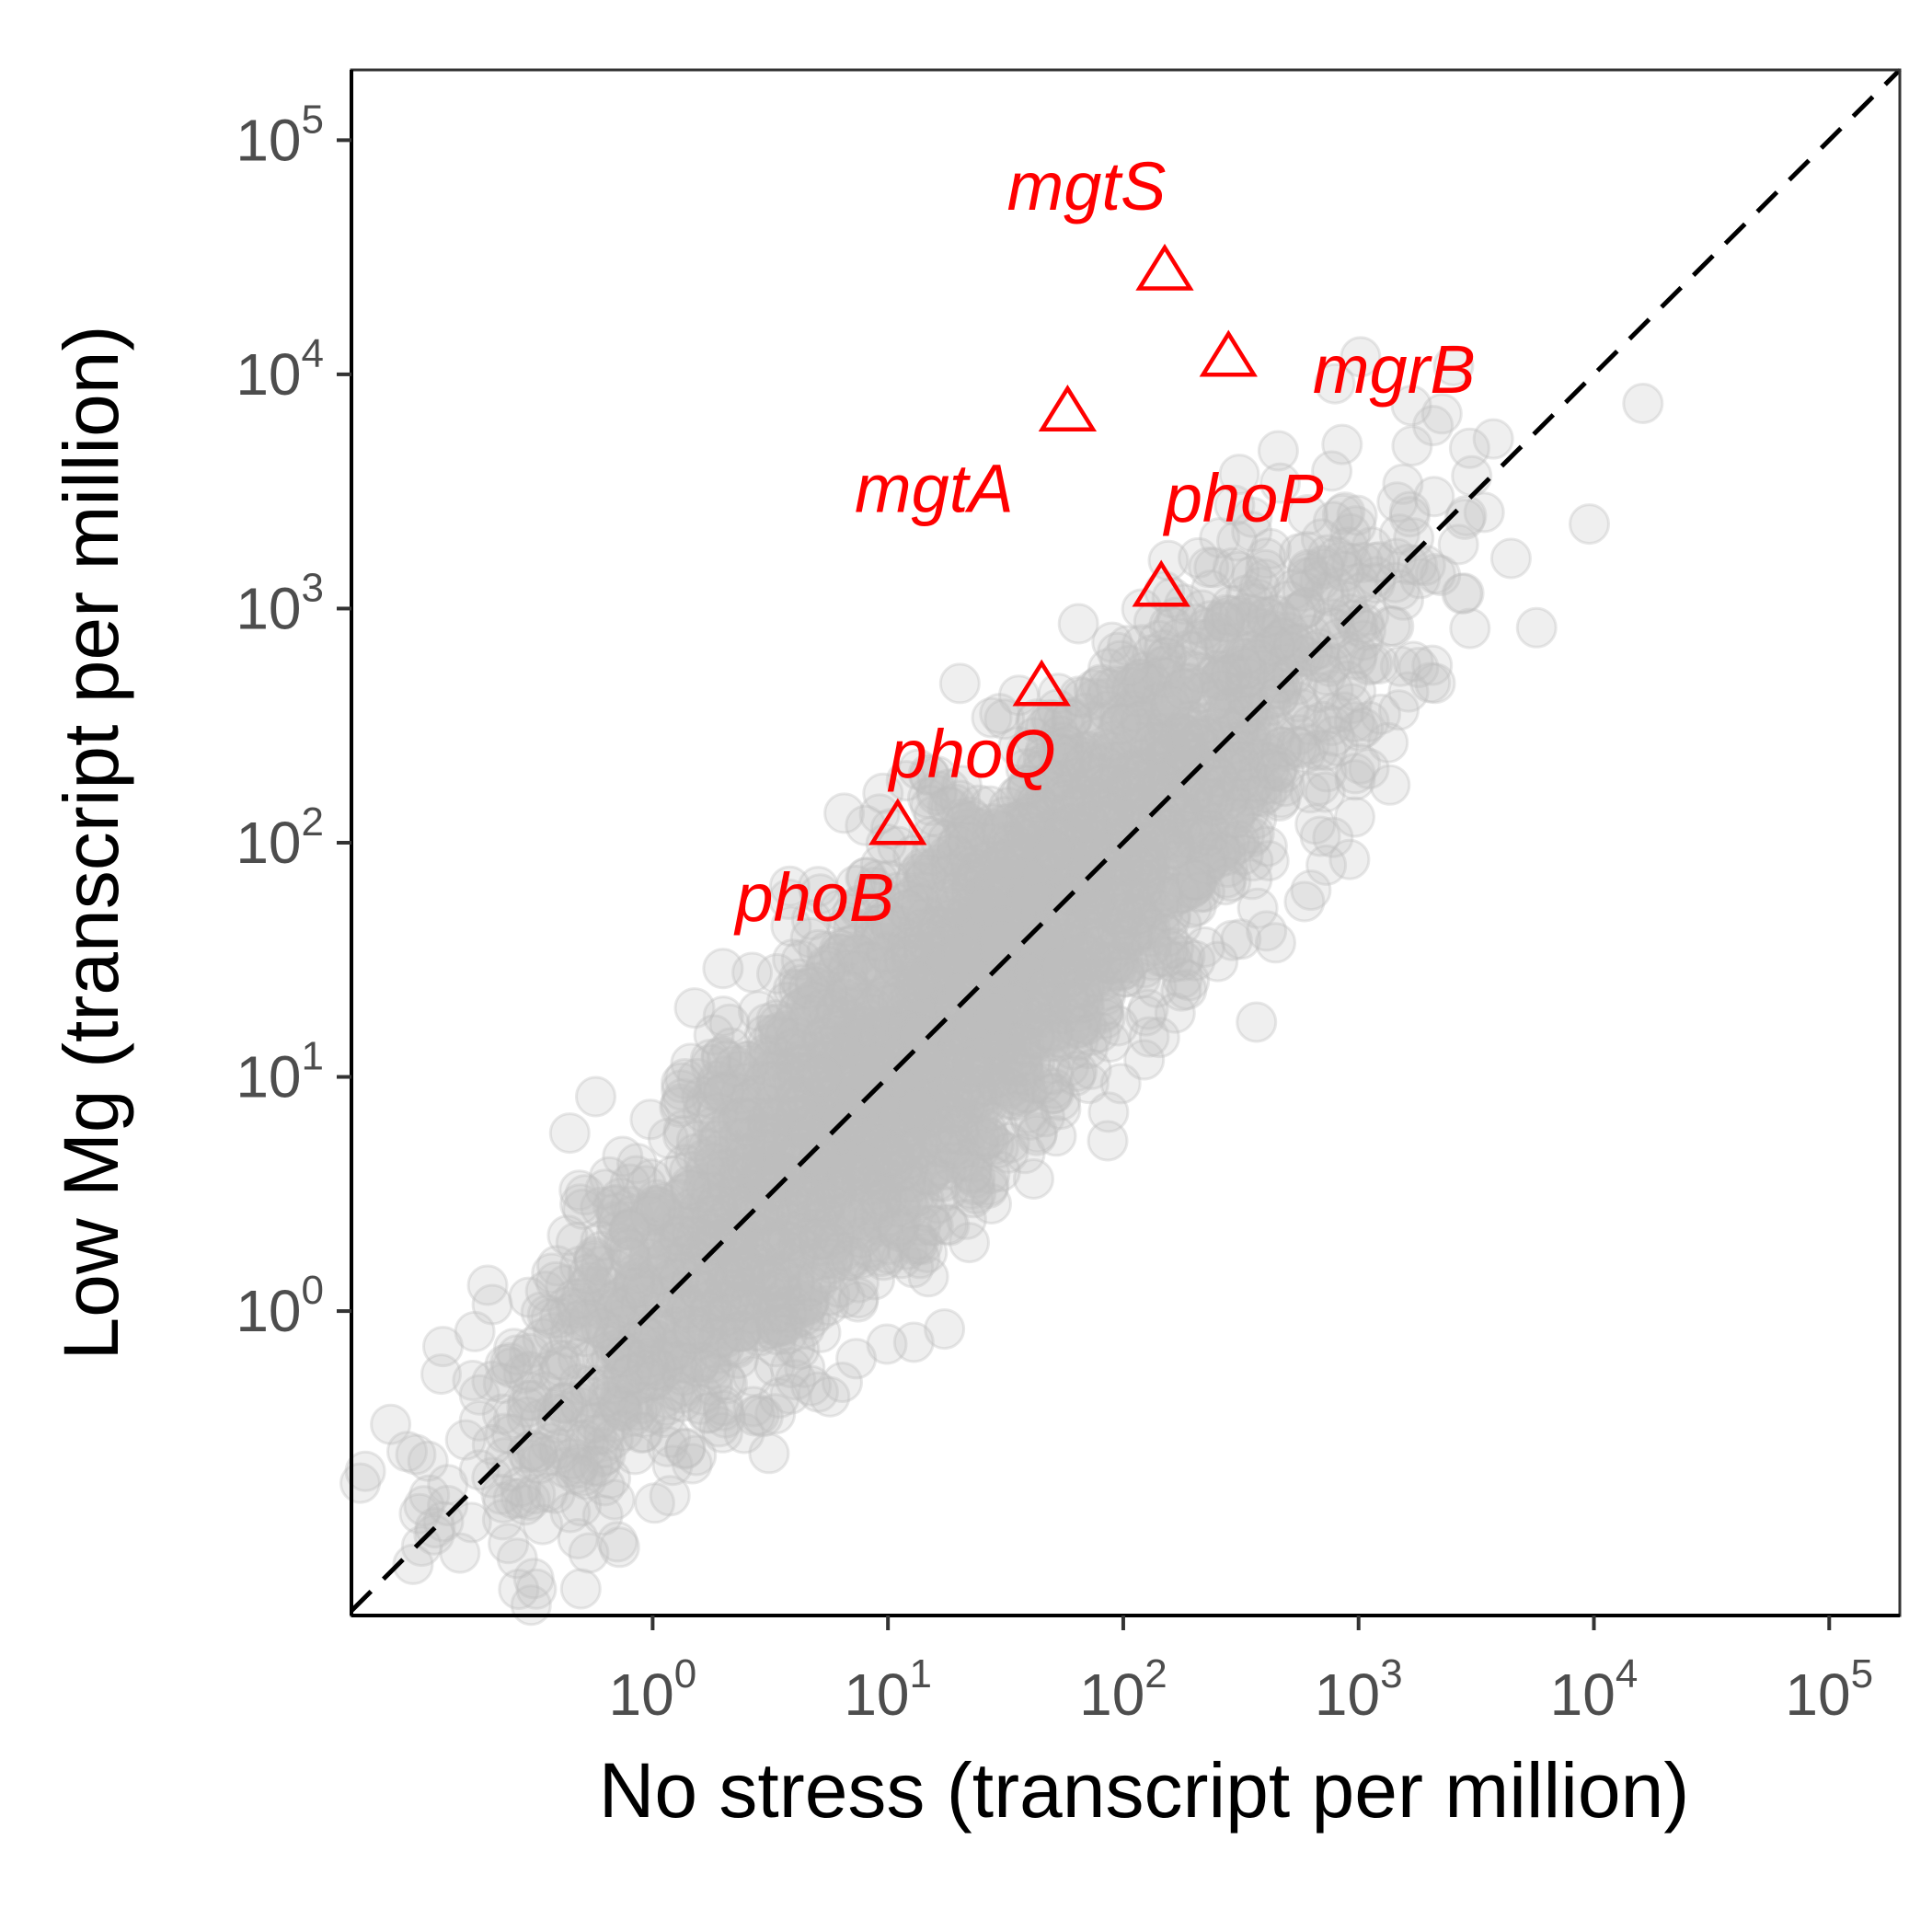 This screenshot has height=1932, width=1932. Describe the element at coordinates (313, 822) in the screenshot. I see `y-tick-exponent: 2` at that location.